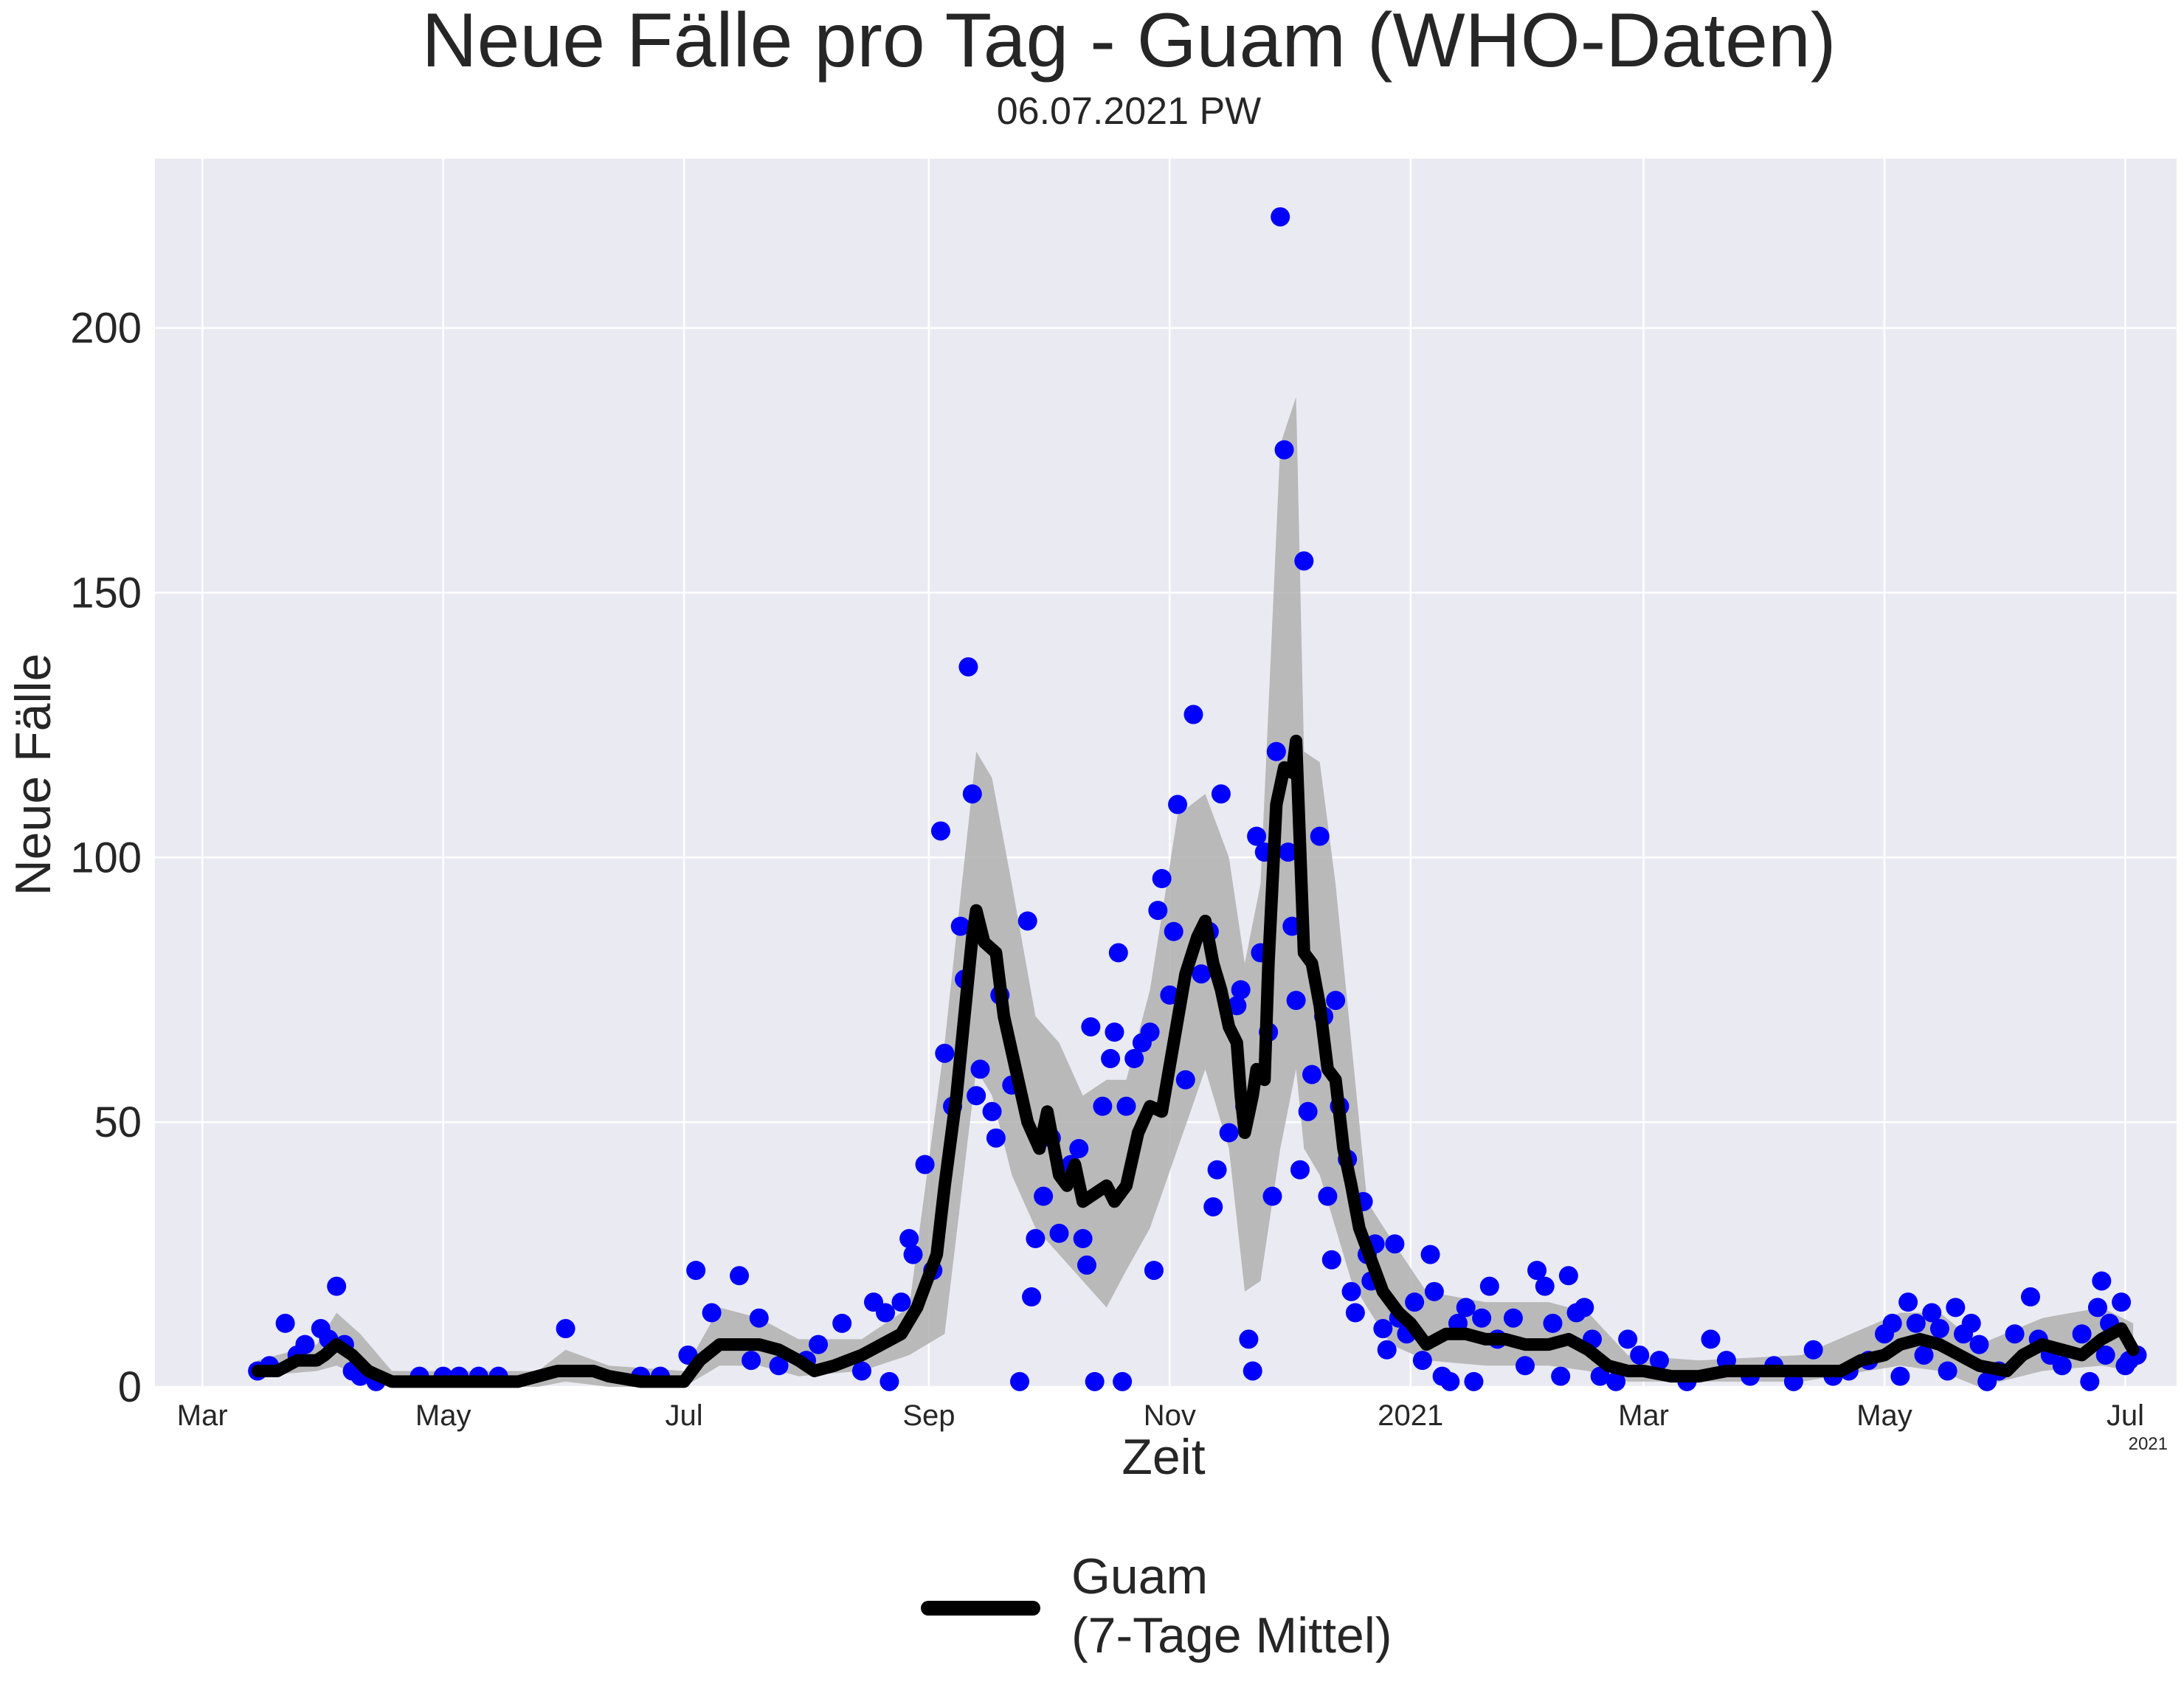 This screenshot has width=2184, height=1693. I want to click on y-tick-label: 200, so click(106, 329).